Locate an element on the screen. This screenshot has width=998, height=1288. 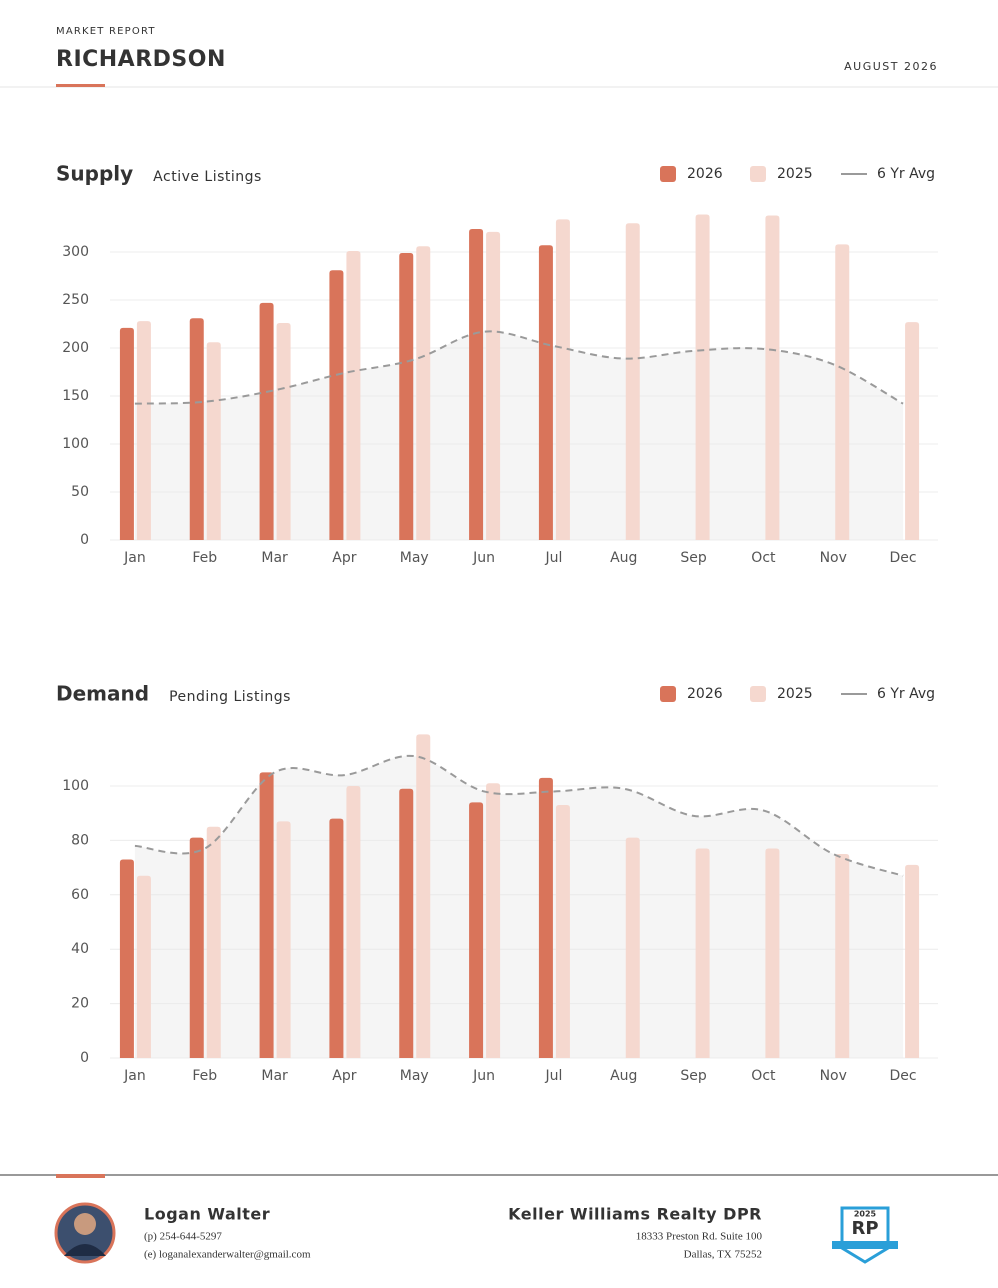
chart-title: Demand is located at coordinates (102, 694).